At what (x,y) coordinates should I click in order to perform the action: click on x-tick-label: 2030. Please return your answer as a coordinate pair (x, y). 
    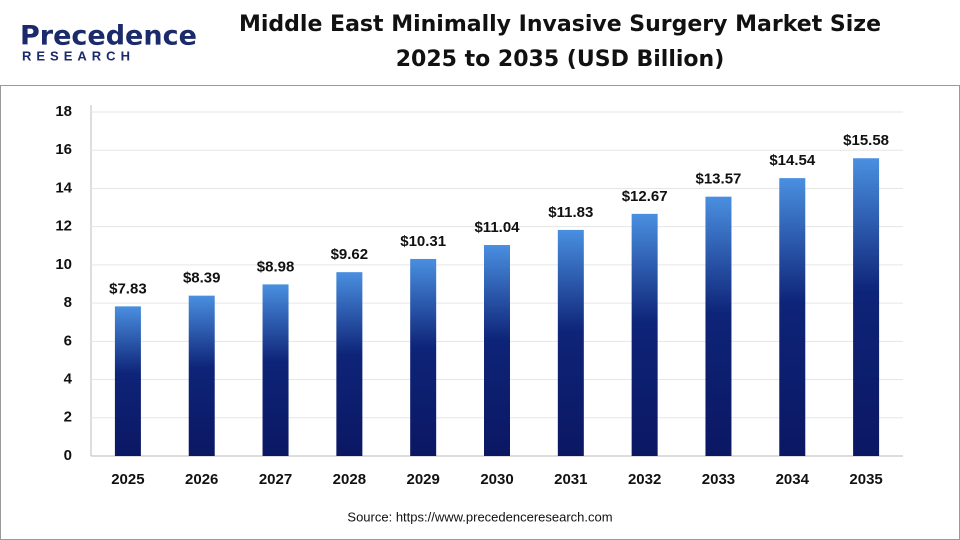
    Looking at the image, I should click on (496, 479).